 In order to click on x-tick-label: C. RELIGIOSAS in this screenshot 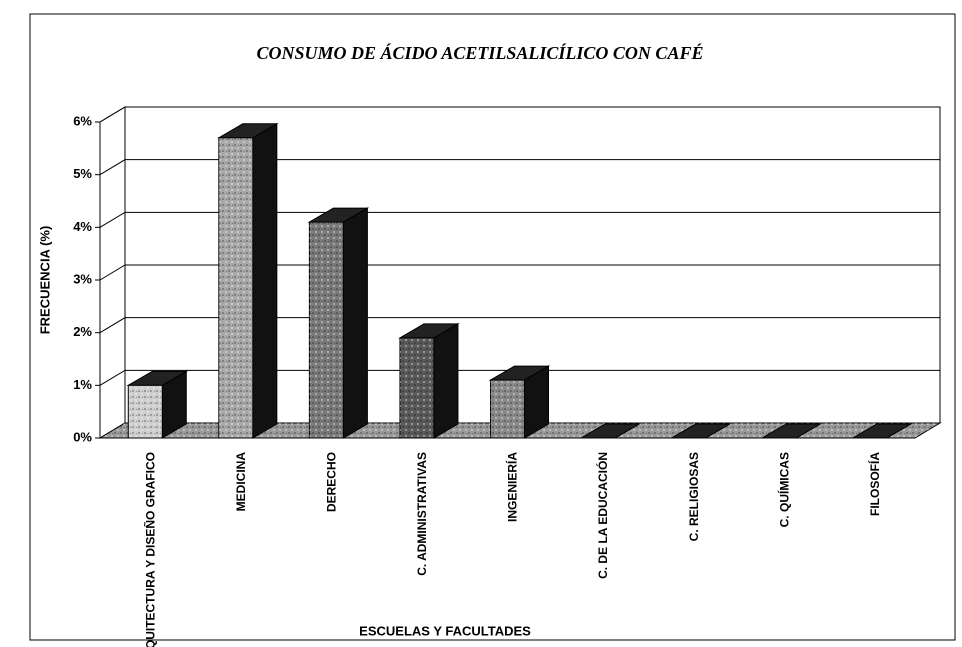, I will do `click(694, 496)`.